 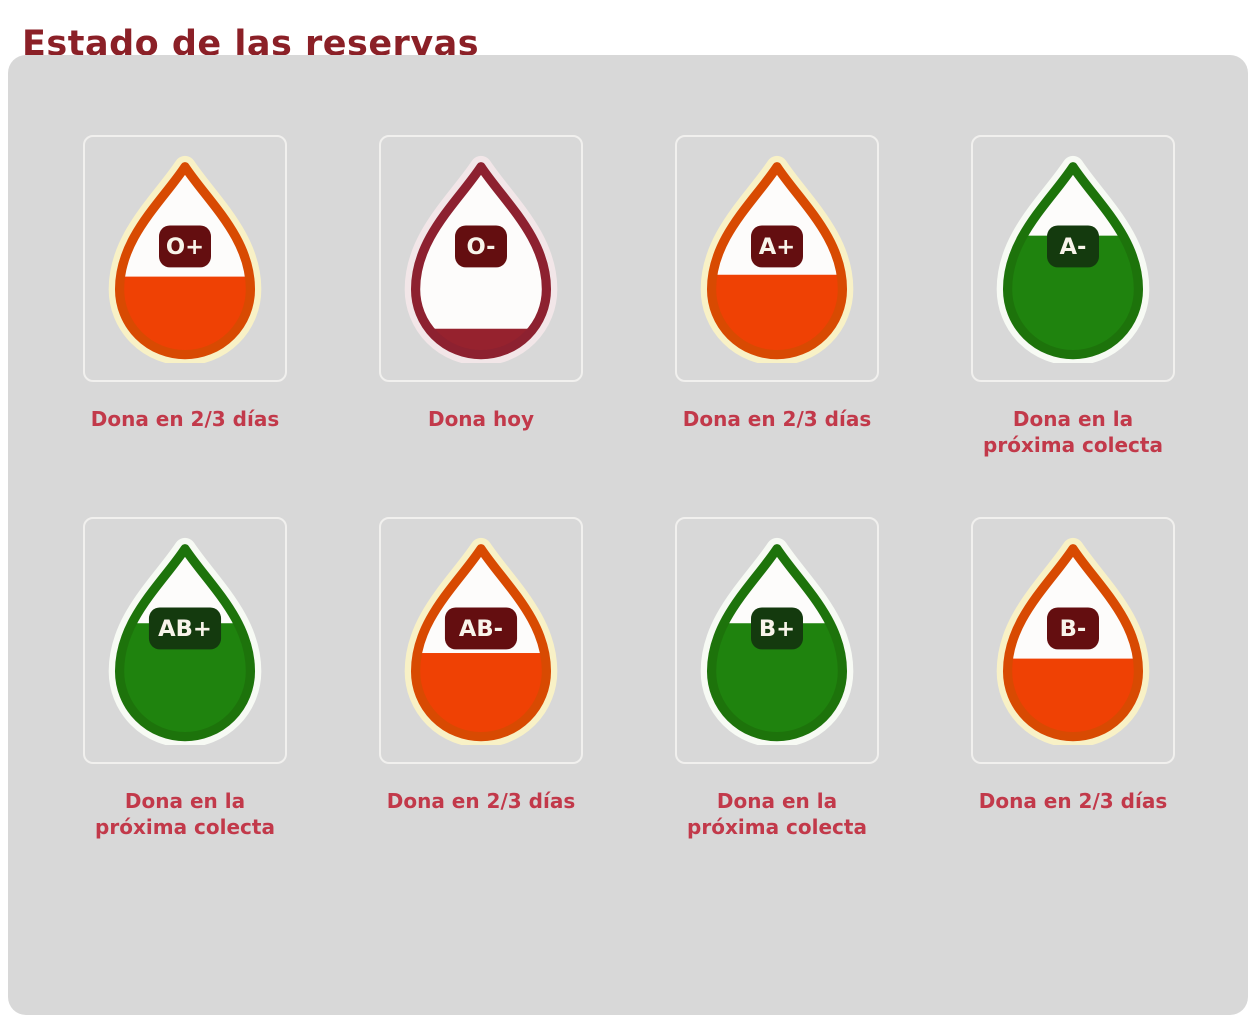 I want to click on blood-drop-icon: B+, so click(x=777, y=641).